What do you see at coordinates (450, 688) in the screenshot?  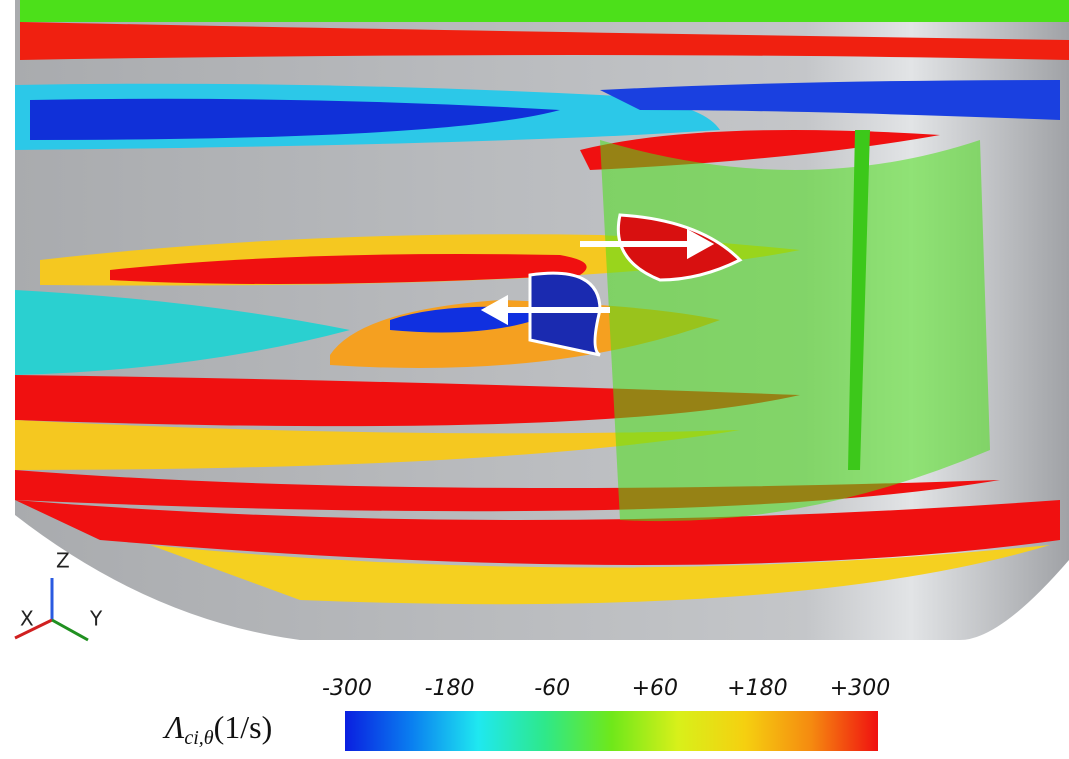 I see `colorbar-tick-label: -180` at bounding box center [450, 688].